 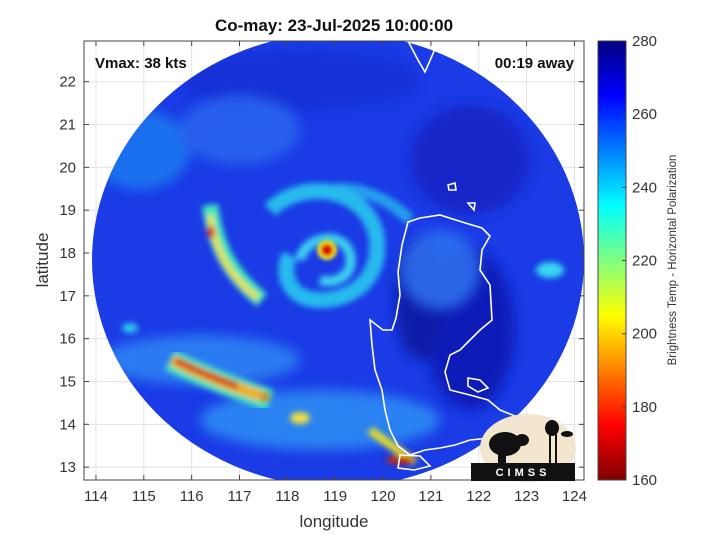 What do you see at coordinates (240, 496) in the screenshot?
I see `x-tick-label: 117` at bounding box center [240, 496].